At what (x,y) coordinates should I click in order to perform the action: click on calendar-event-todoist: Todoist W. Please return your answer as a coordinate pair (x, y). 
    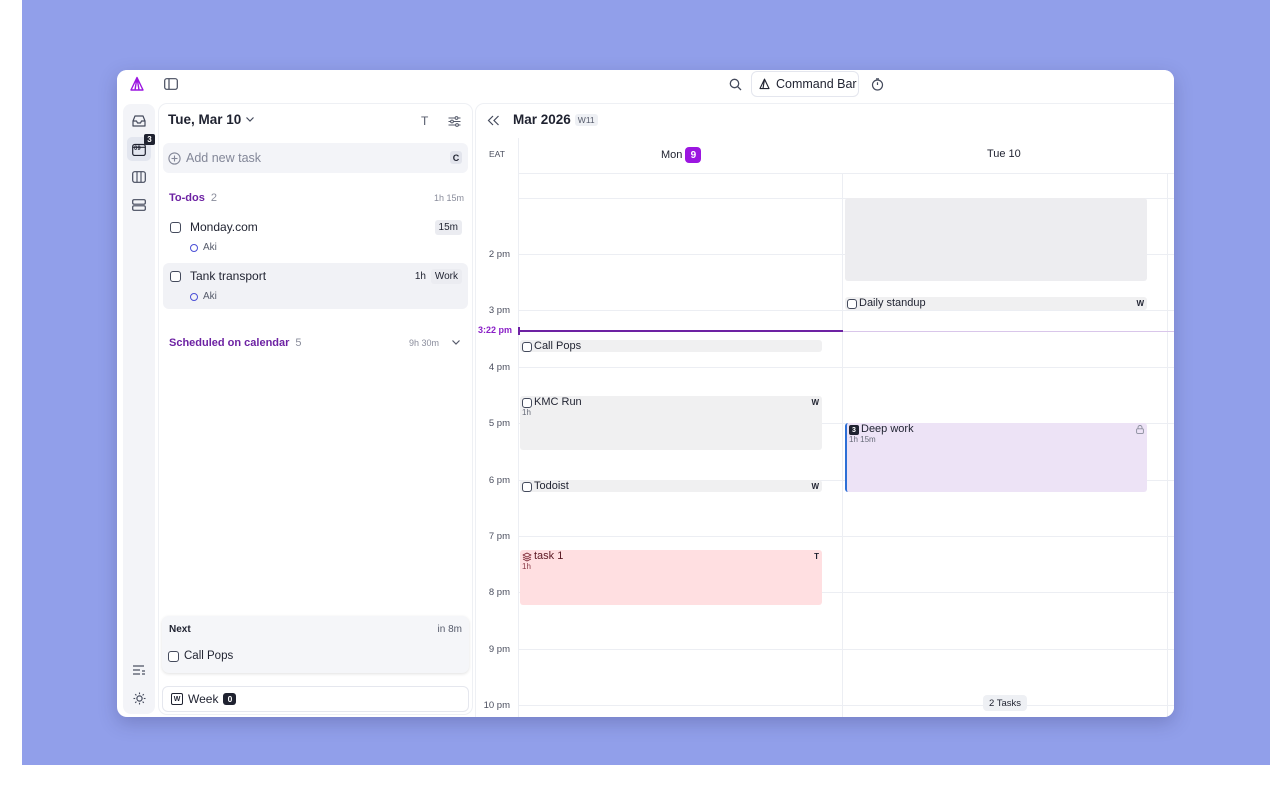
    Looking at the image, I should click on (671, 486).